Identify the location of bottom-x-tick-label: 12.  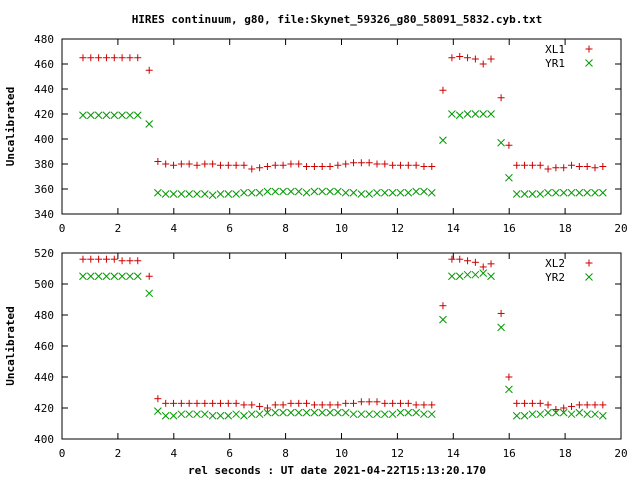
(397, 453).